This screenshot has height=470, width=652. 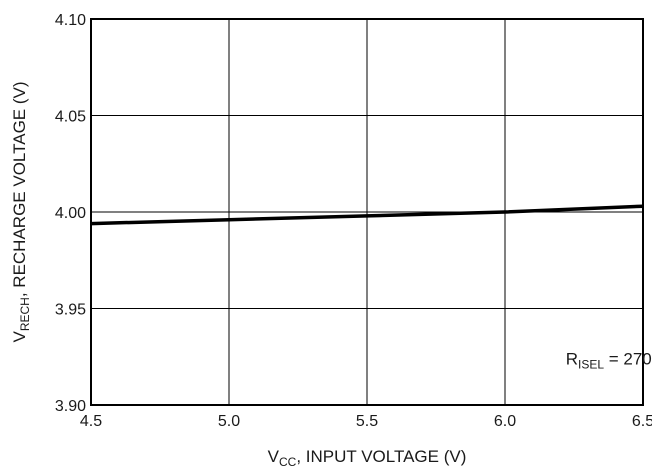 I want to click on y-axis-label: VRECH, RECHARGE VOLTAGE (V), so click(x=21, y=211).